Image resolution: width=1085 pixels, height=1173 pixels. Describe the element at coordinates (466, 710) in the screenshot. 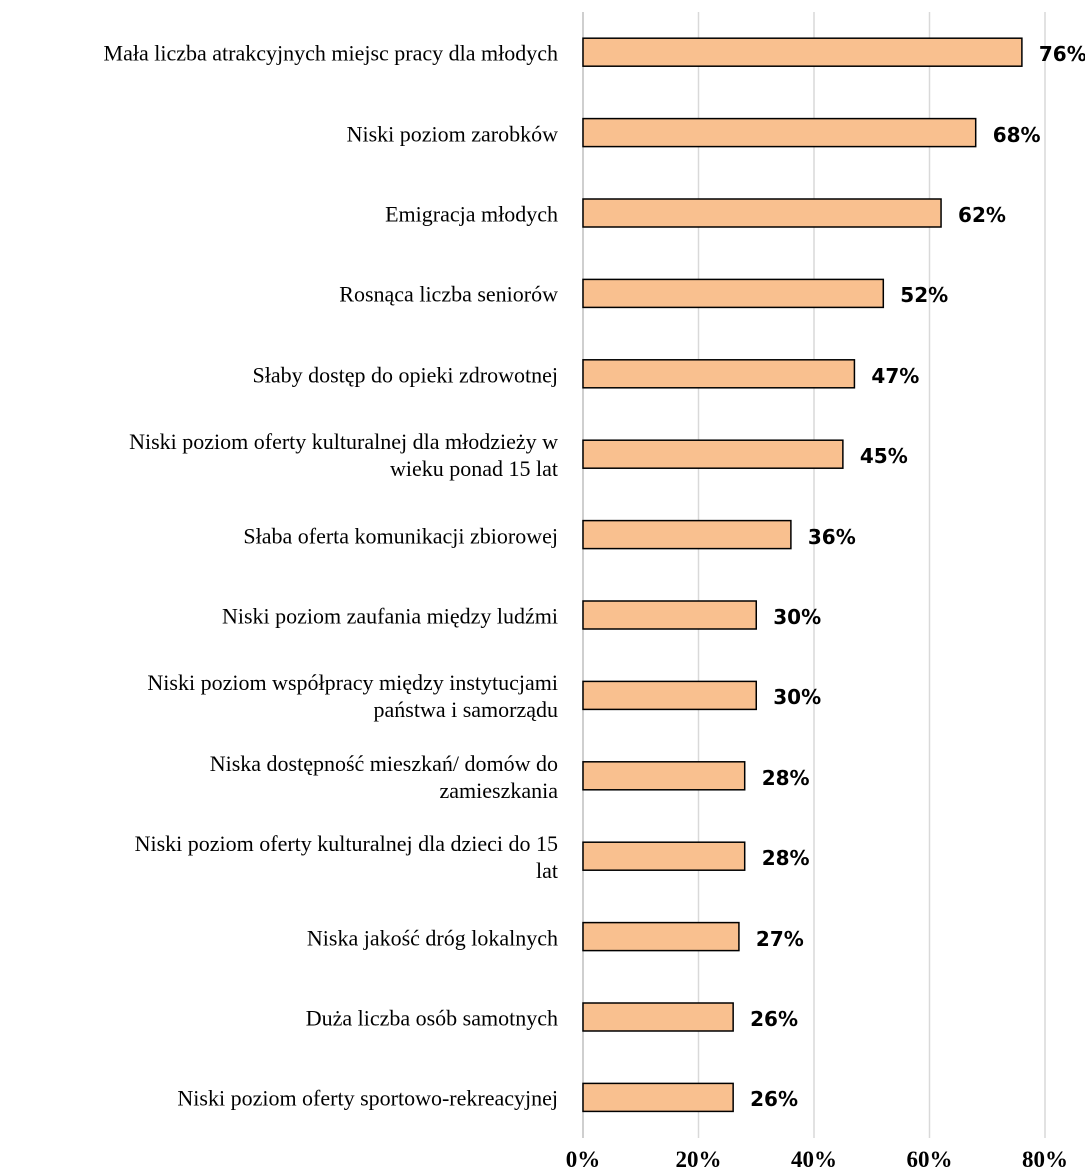

I see `category-label-line: państwa i samorządu` at that location.